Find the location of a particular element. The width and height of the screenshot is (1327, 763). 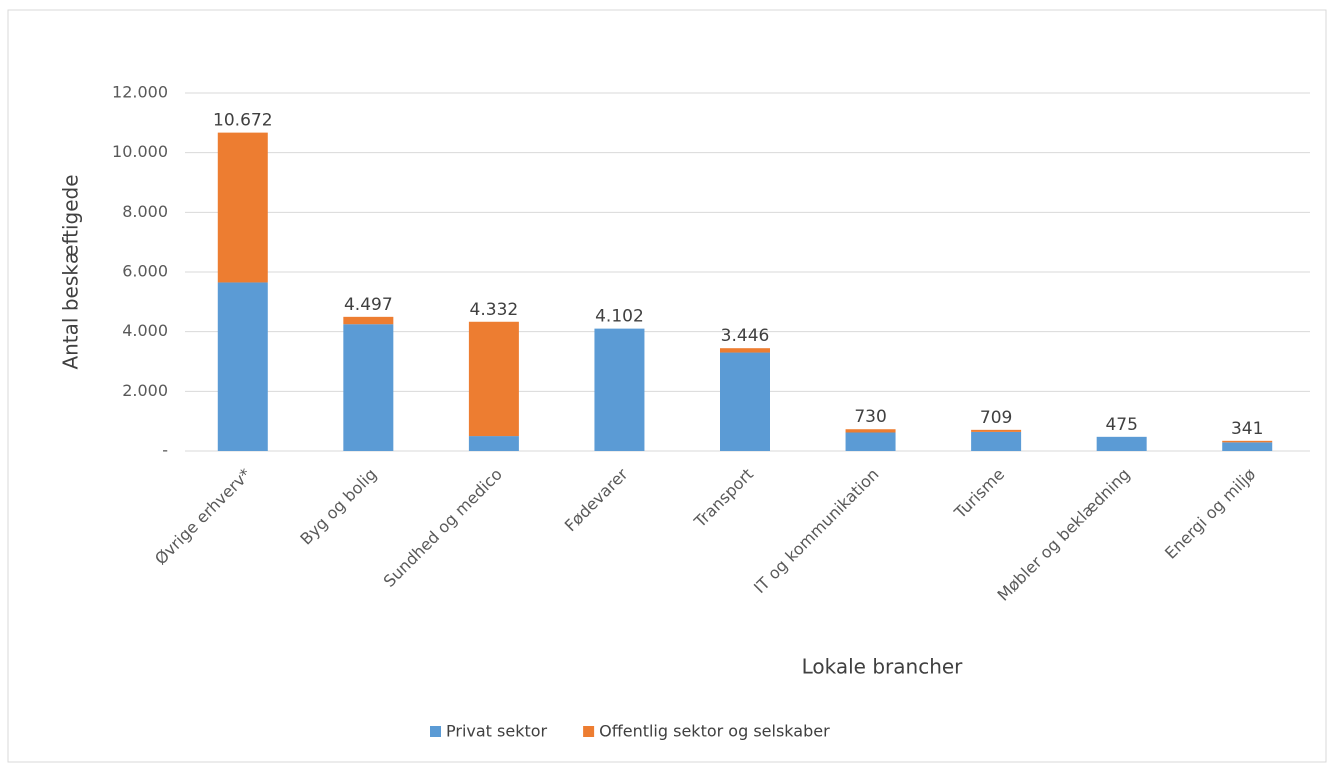

y-tick-label: 10.000 is located at coordinates (140, 151).